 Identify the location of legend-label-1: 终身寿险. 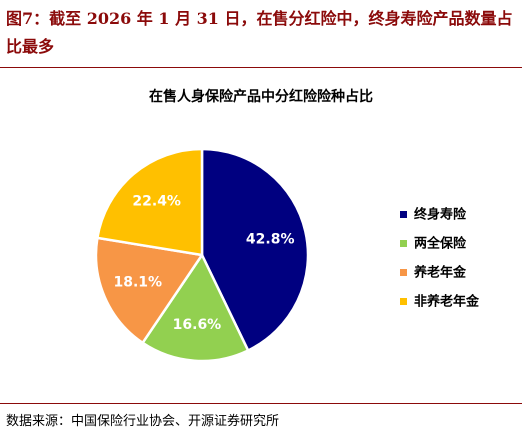
(440, 215).